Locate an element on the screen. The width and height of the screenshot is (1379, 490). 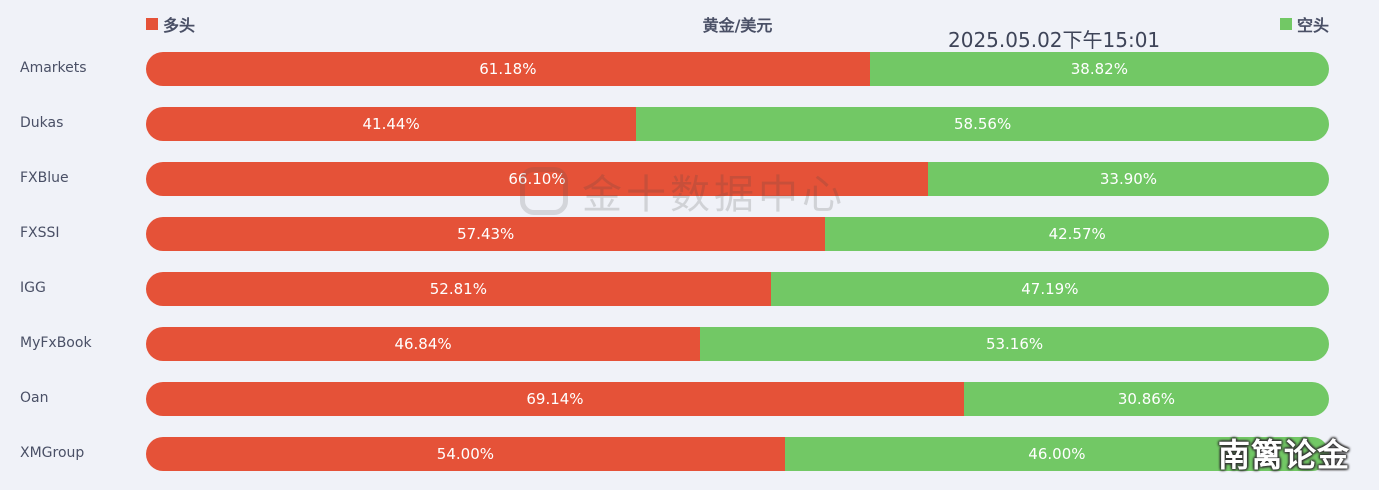
chart-title: 黄金/美元 is located at coordinates (737, 25).